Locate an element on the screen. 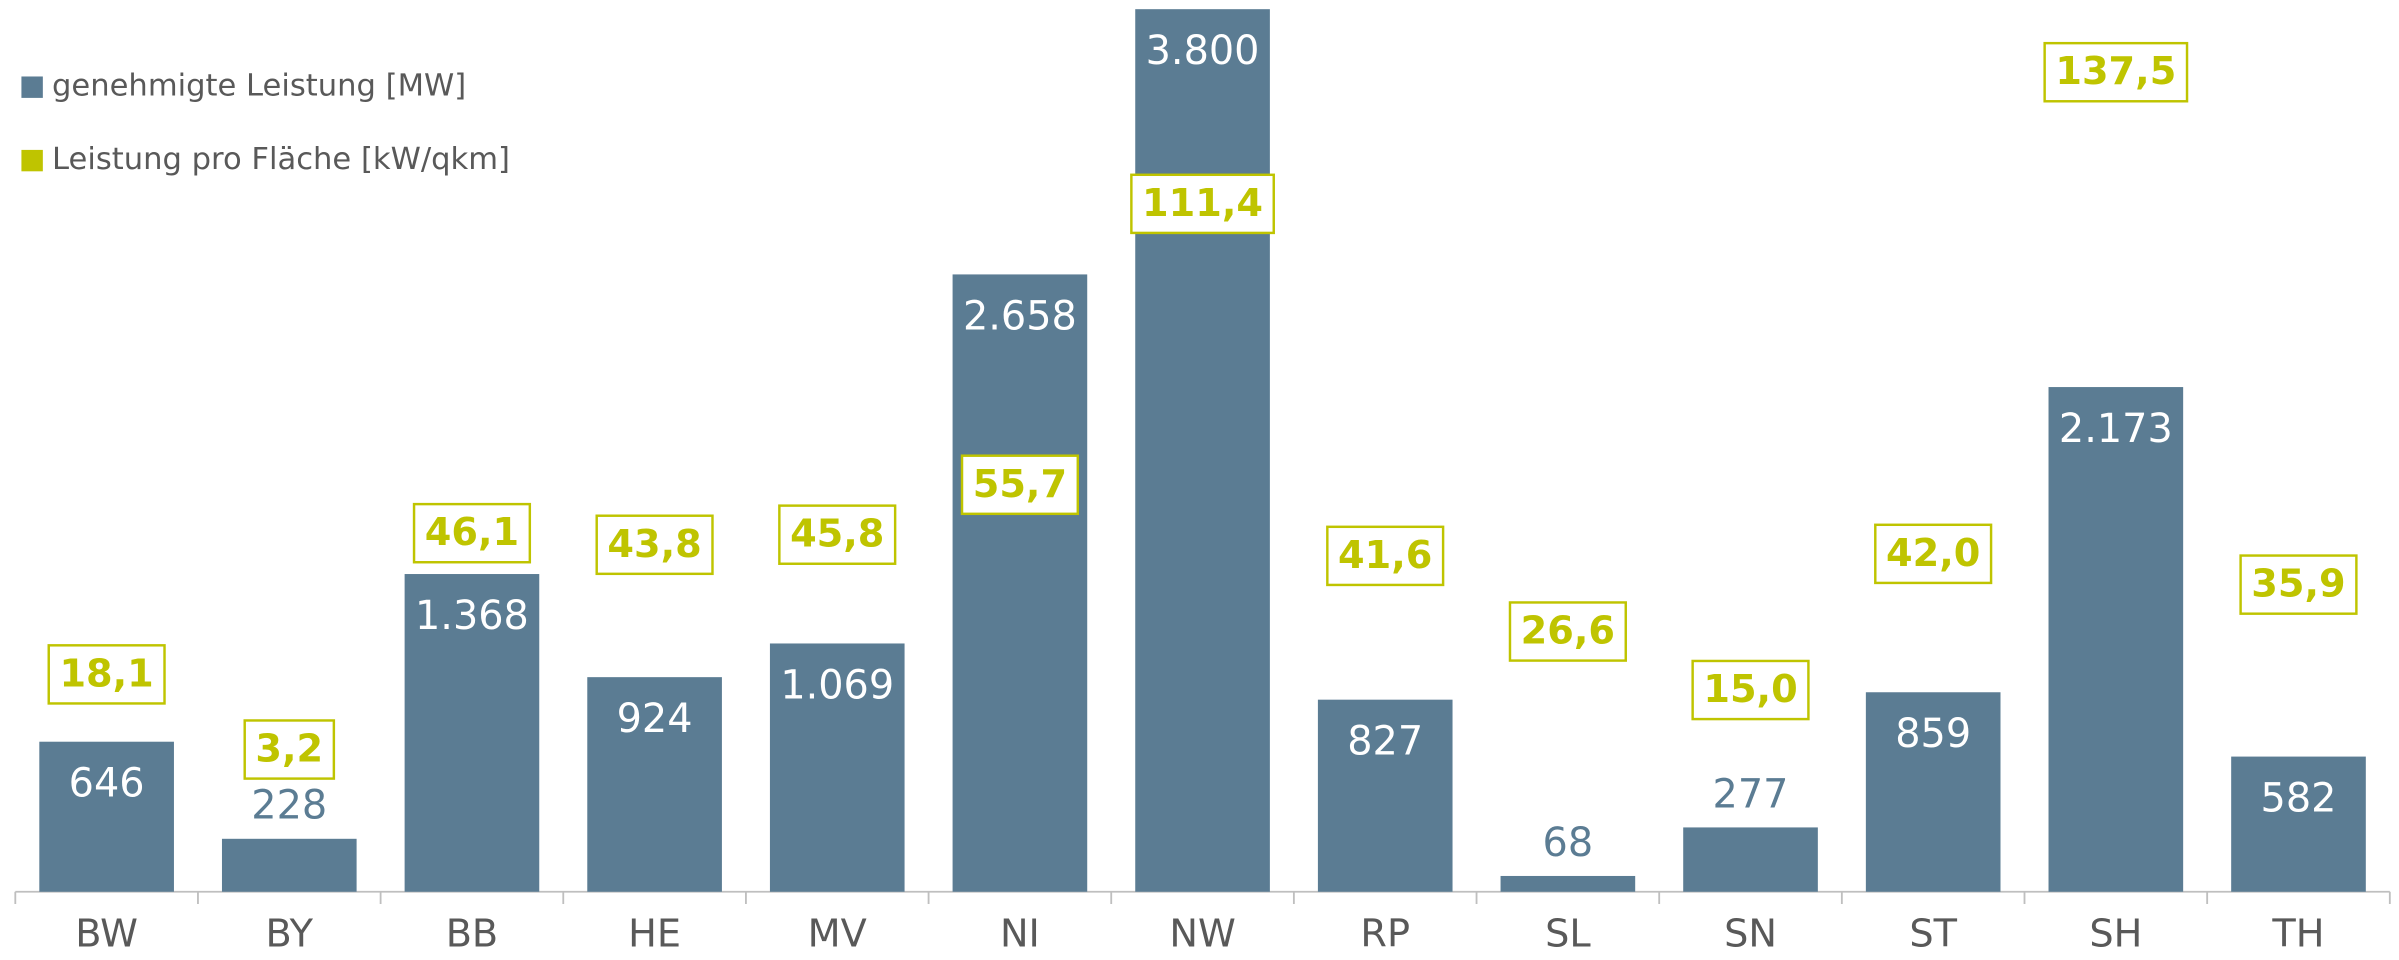 The image size is (2399, 960). density-label: 43,8 is located at coordinates (654, 545).